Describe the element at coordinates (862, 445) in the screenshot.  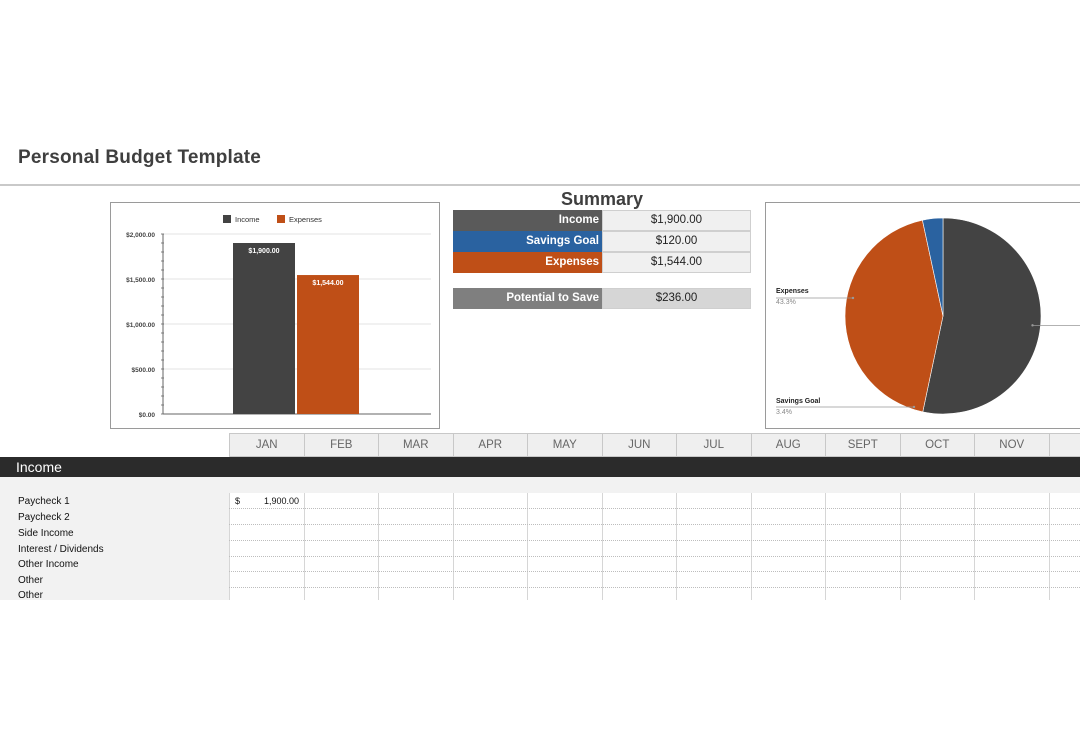
I see `month-header-sept: SEPT` at that location.